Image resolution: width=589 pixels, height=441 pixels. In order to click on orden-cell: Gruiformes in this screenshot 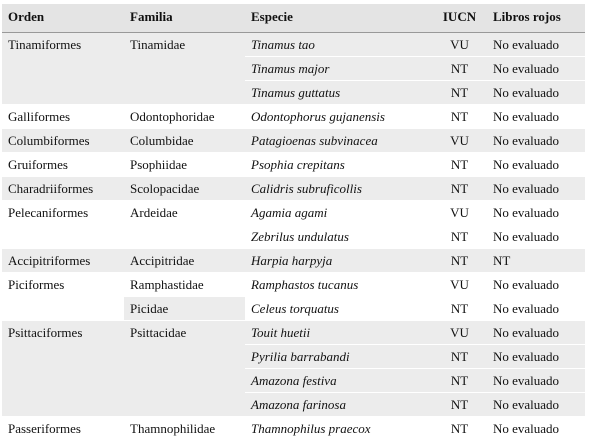, I will do `click(63, 164)`.